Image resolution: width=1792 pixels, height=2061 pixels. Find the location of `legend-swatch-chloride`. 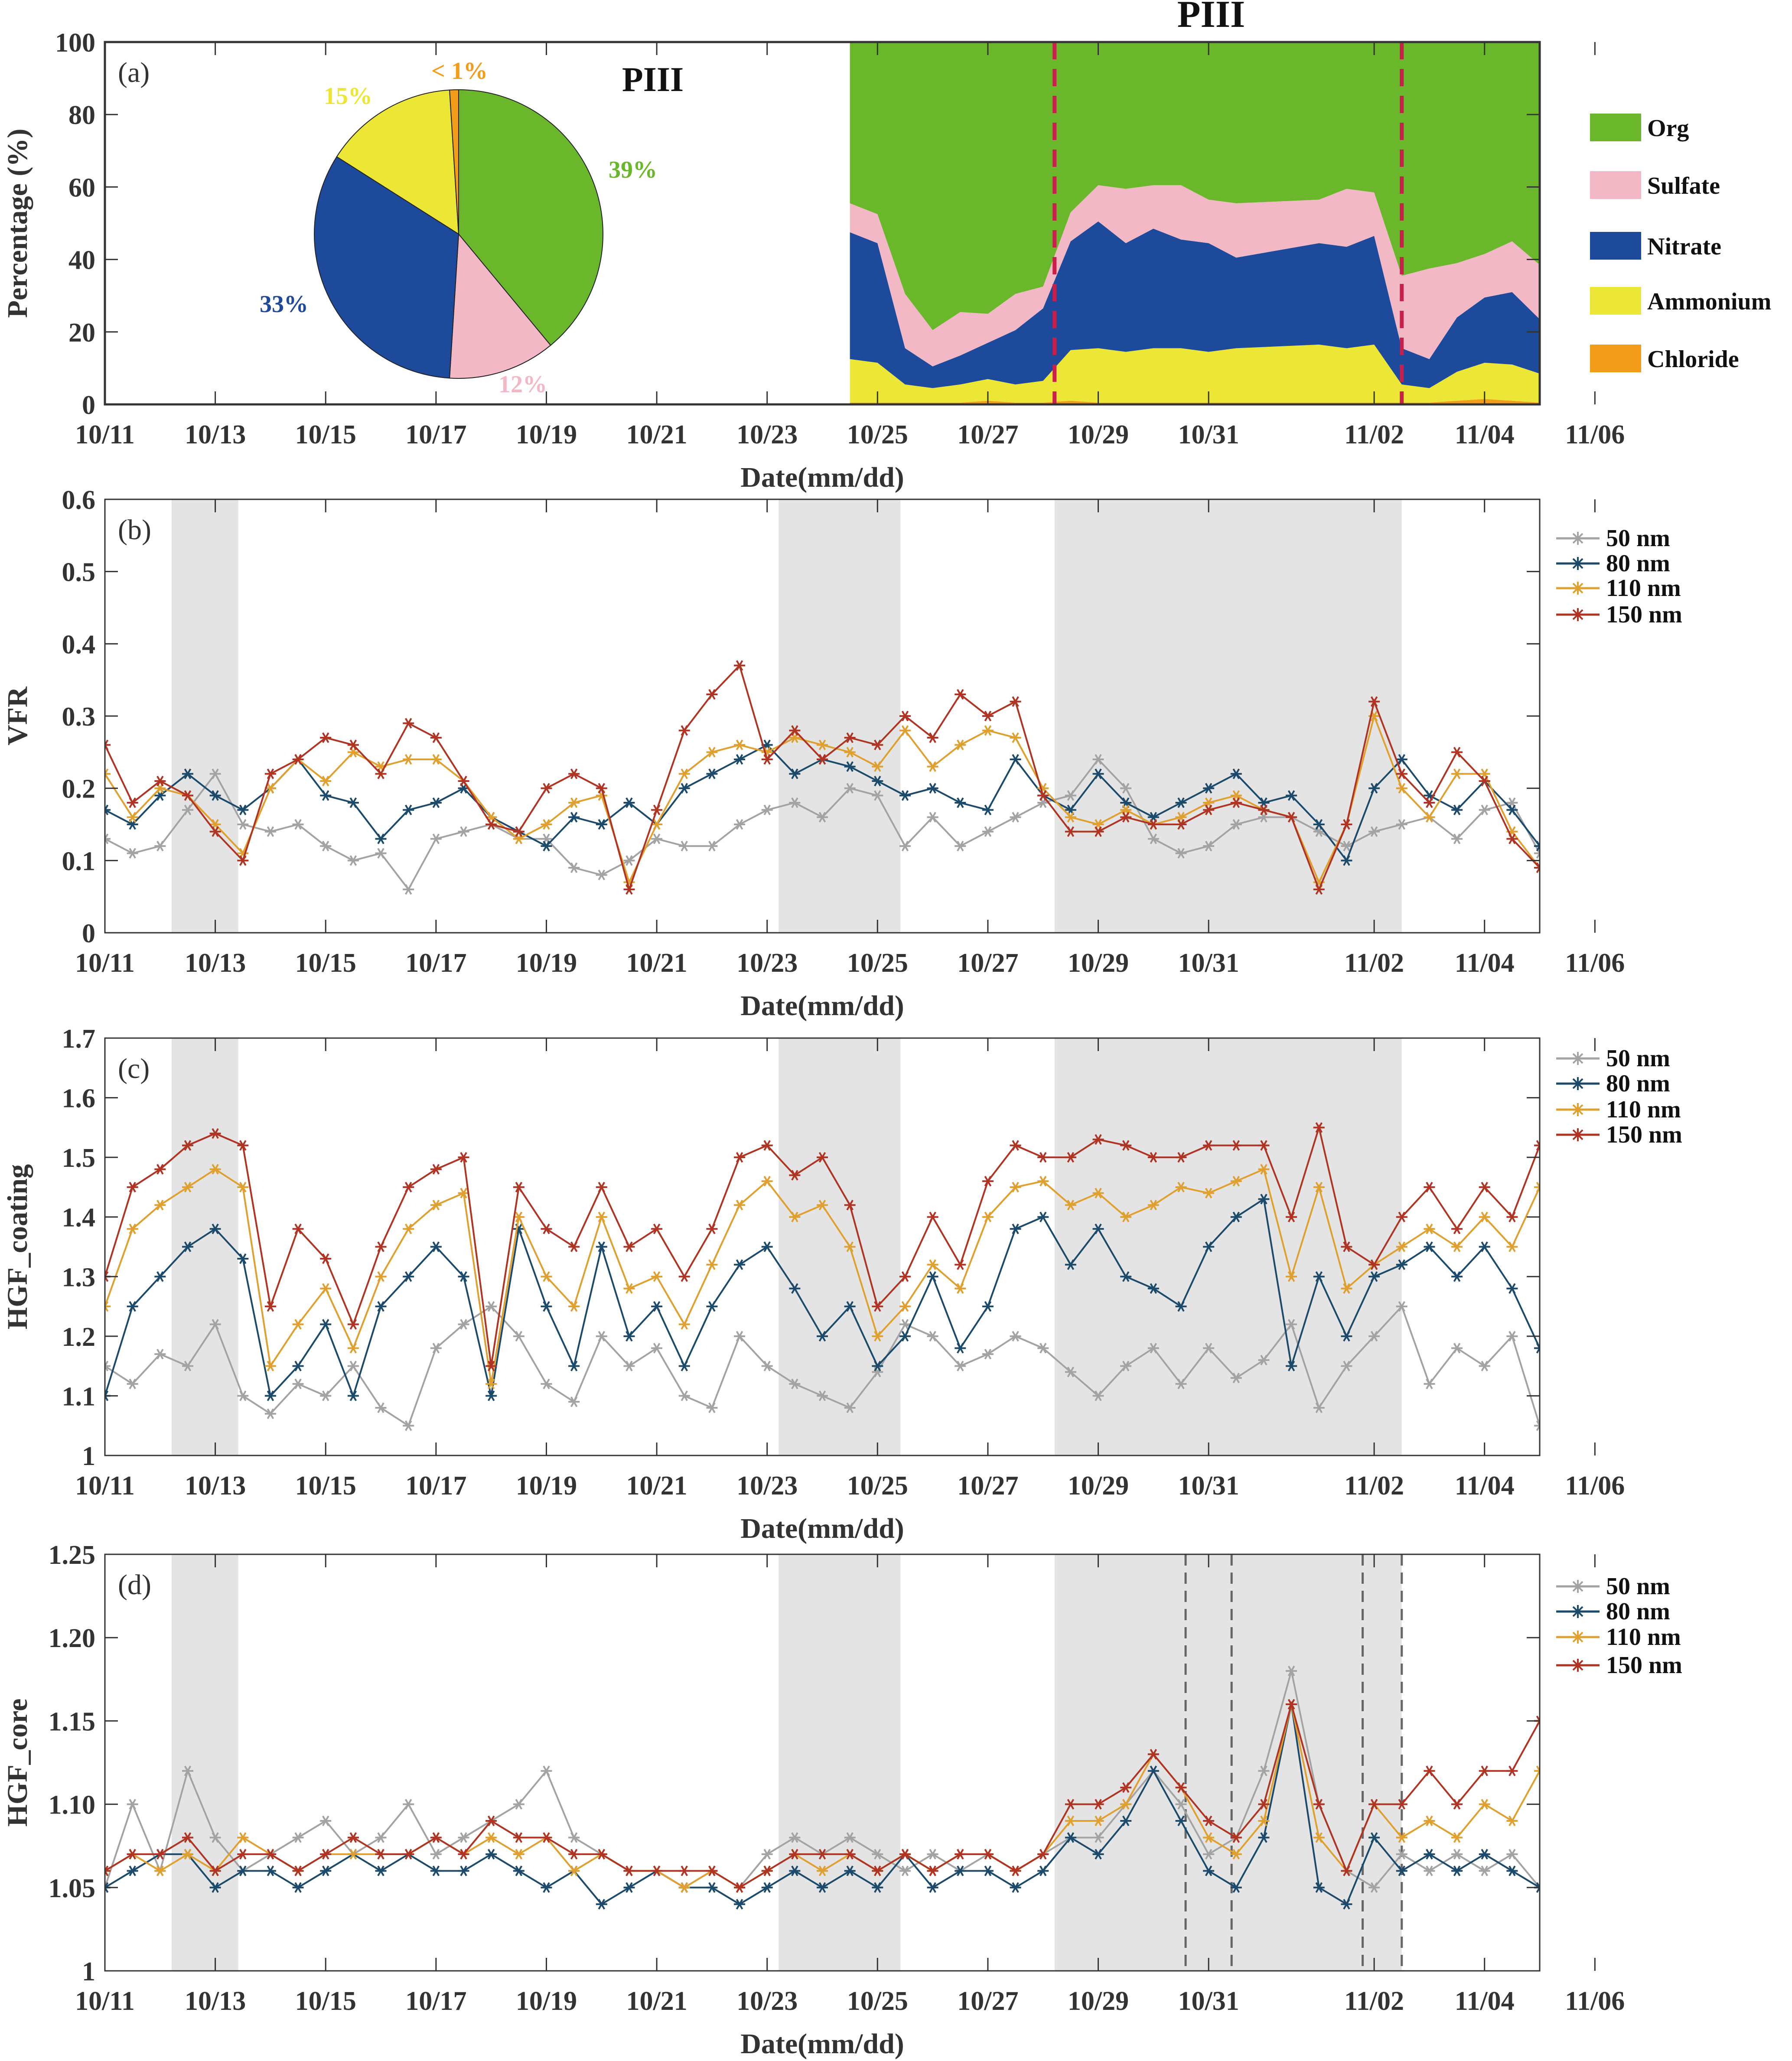

legend-swatch-chloride is located at coordinates (1615, 358).